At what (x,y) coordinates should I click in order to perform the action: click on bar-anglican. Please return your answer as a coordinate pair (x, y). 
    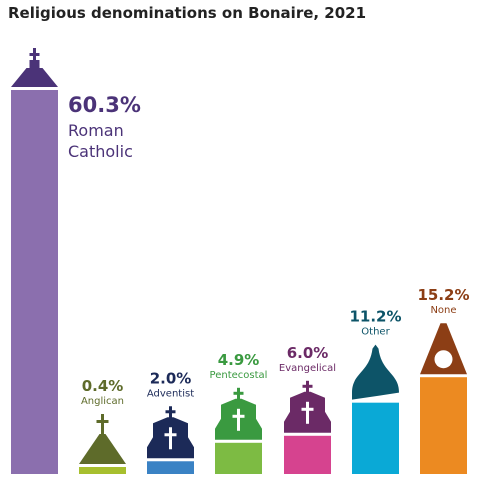
    Looking at the image, I should click on (102, 470).